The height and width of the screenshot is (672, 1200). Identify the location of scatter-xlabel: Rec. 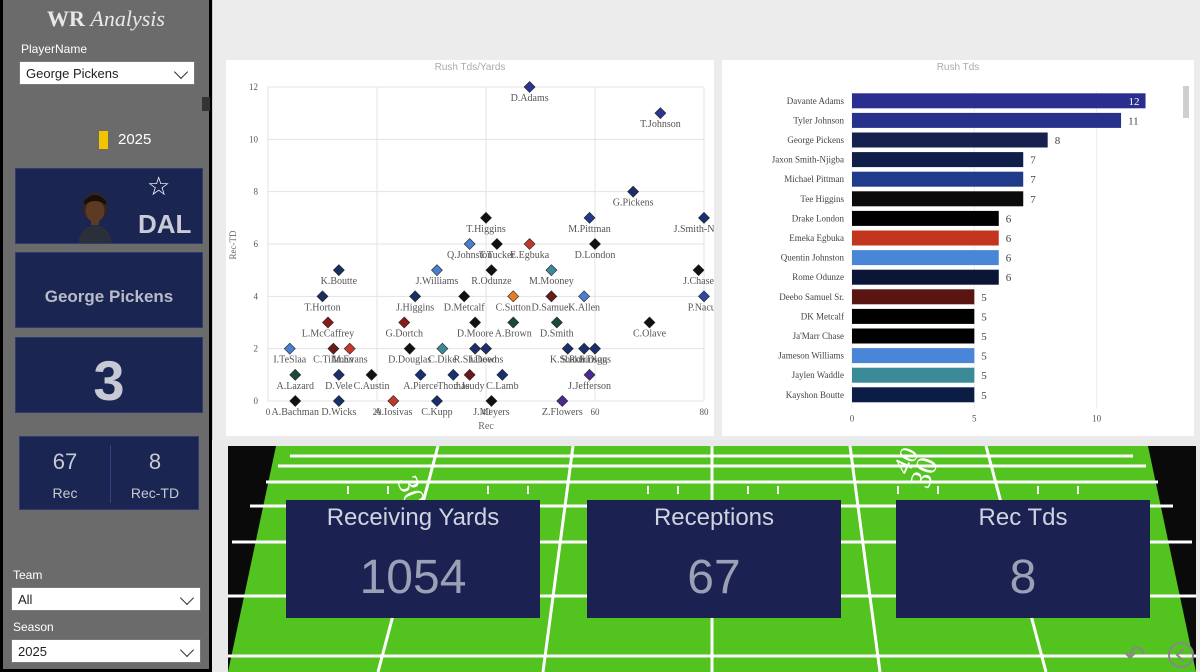
(486, 426).